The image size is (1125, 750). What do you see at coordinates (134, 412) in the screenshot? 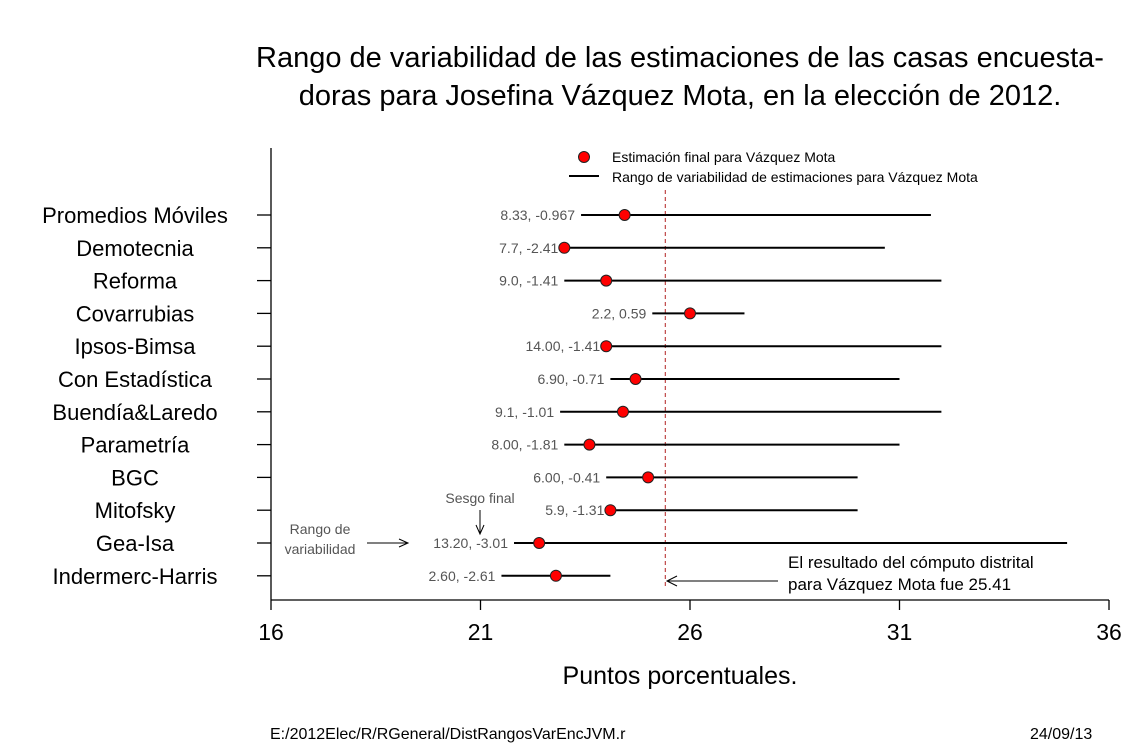
I see `y-tick-label: Buendía&Laredo` at bounding box center [134, 412].